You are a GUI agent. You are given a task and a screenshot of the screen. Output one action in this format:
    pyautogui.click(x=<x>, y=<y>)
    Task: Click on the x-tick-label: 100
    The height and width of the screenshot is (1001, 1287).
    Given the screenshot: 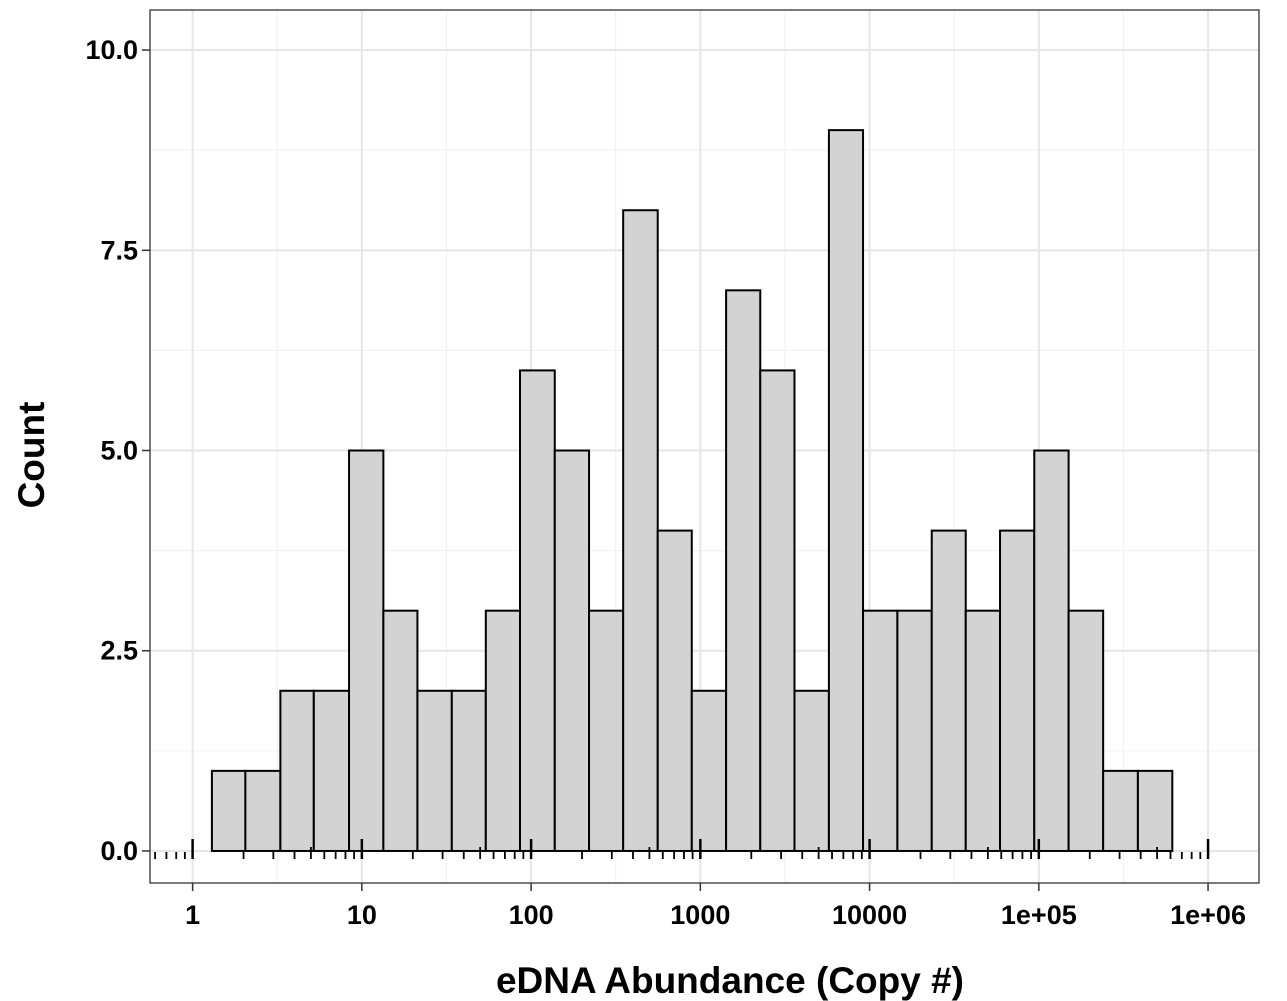 What is the action you would take?
    pyautogui.click(x=531, y=915)
    